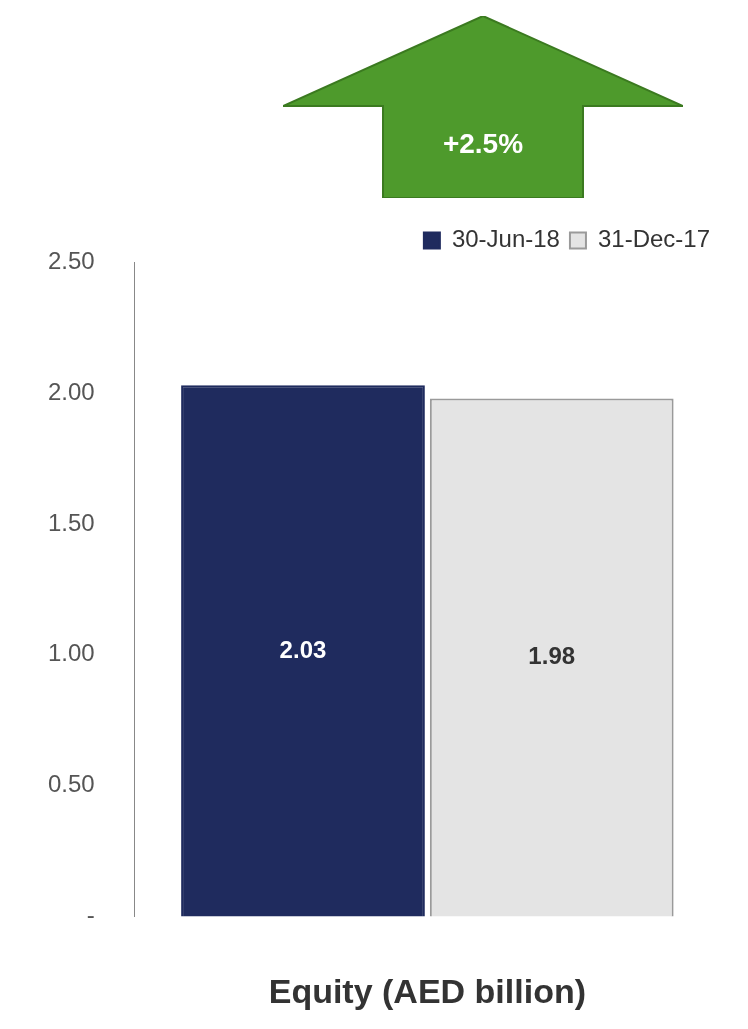 The width and height of the screenshot is (748, 1029). I want to click on y-tick-label: -, so click(90, 915).